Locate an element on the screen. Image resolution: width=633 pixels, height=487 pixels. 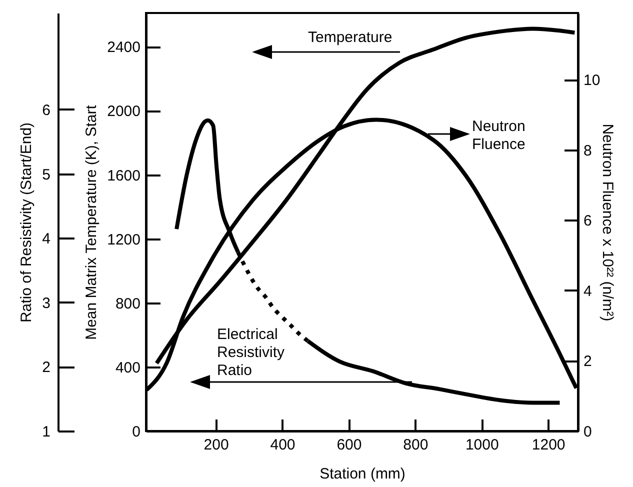
y-tick-label: 2000 is located at coordinates (123, 111).